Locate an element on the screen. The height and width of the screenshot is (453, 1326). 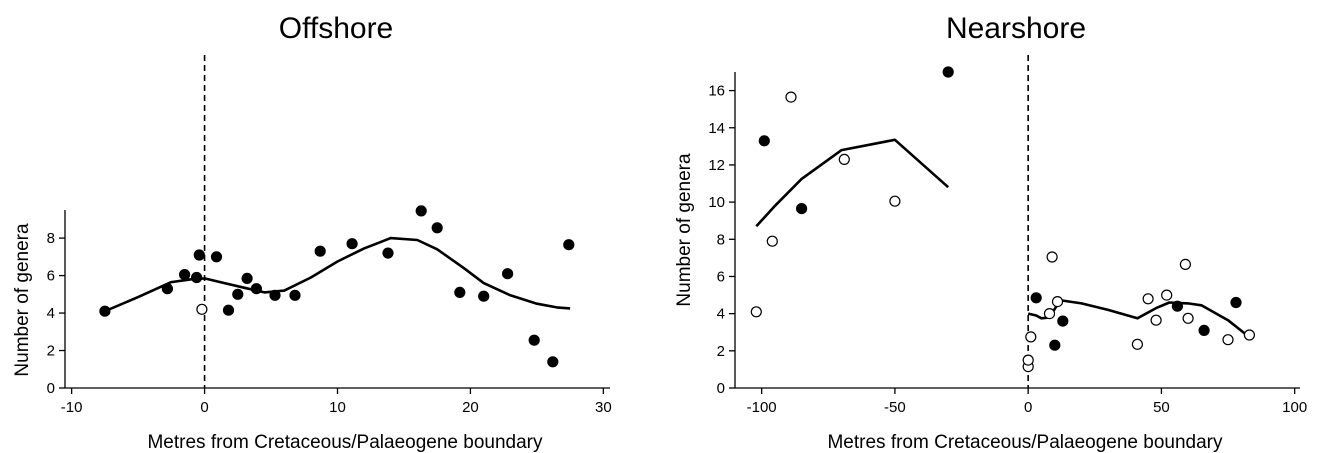
offshore-x-tick-label: 10 is located at coordinates (337, 407).